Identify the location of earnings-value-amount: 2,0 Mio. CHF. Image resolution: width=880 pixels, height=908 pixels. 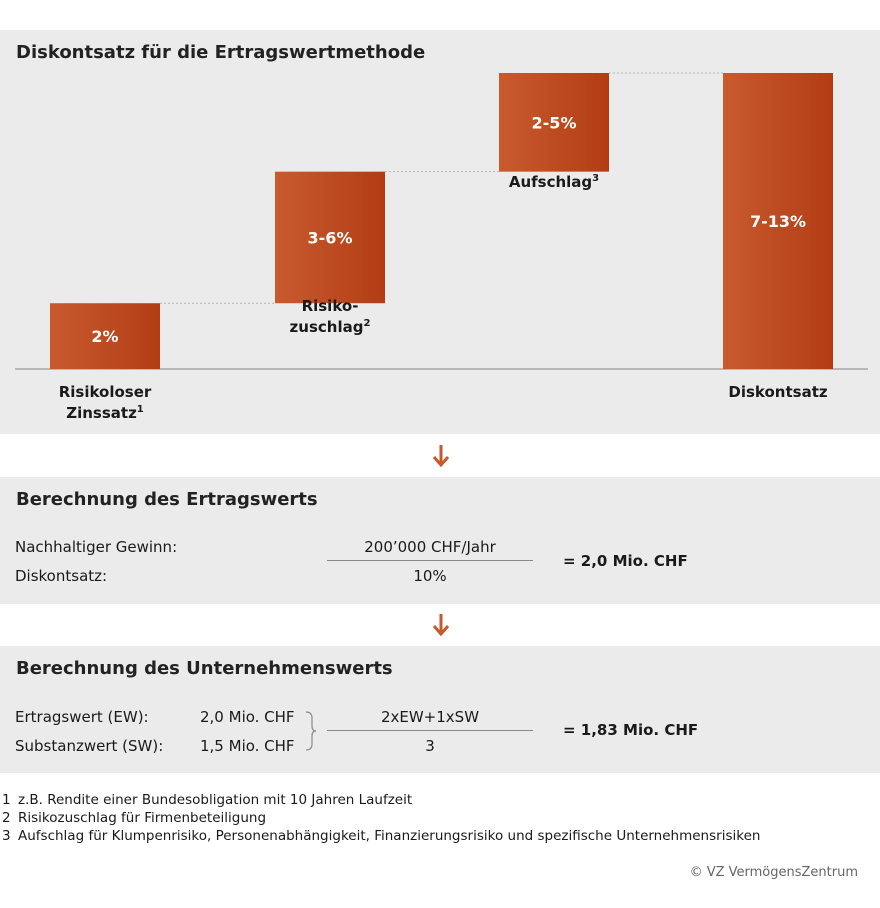
(247, 717).